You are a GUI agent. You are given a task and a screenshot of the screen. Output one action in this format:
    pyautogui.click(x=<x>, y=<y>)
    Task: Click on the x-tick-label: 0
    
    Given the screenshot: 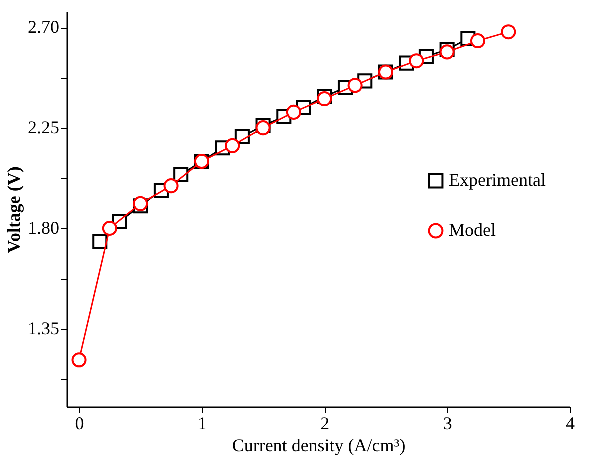 What is the action you would take?
    pyautogui.click(x=79, y=424)
    